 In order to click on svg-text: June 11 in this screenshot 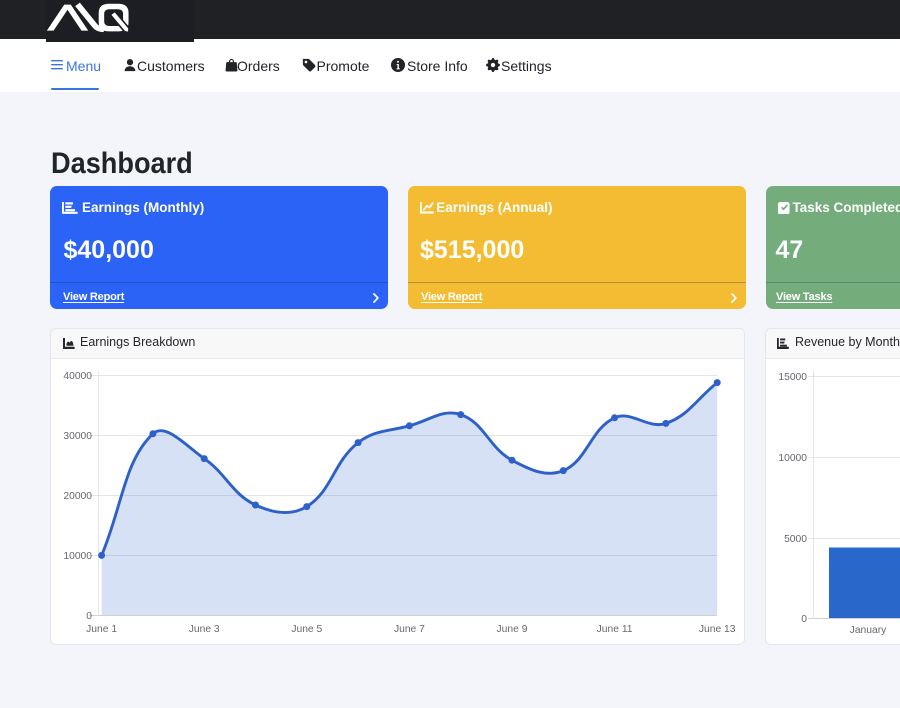, I will do `click(615, 629)`.